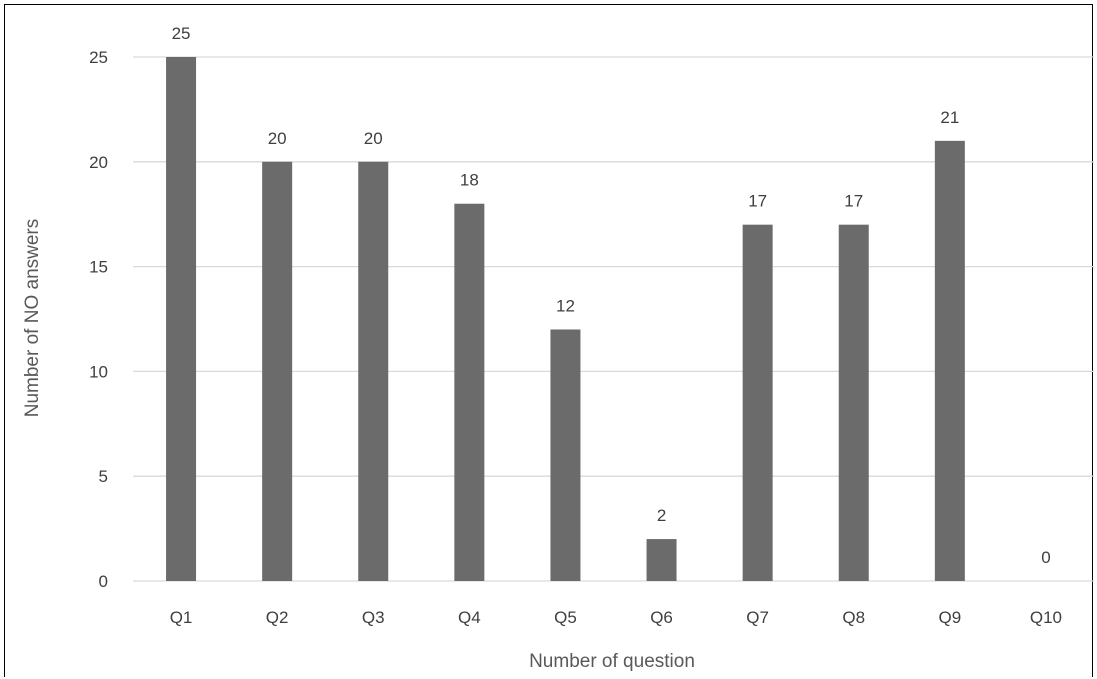 Image resolution: width=1097 pixels, height=679 pixels. I want to click on data-label-q5: 12, so click(565, 305).